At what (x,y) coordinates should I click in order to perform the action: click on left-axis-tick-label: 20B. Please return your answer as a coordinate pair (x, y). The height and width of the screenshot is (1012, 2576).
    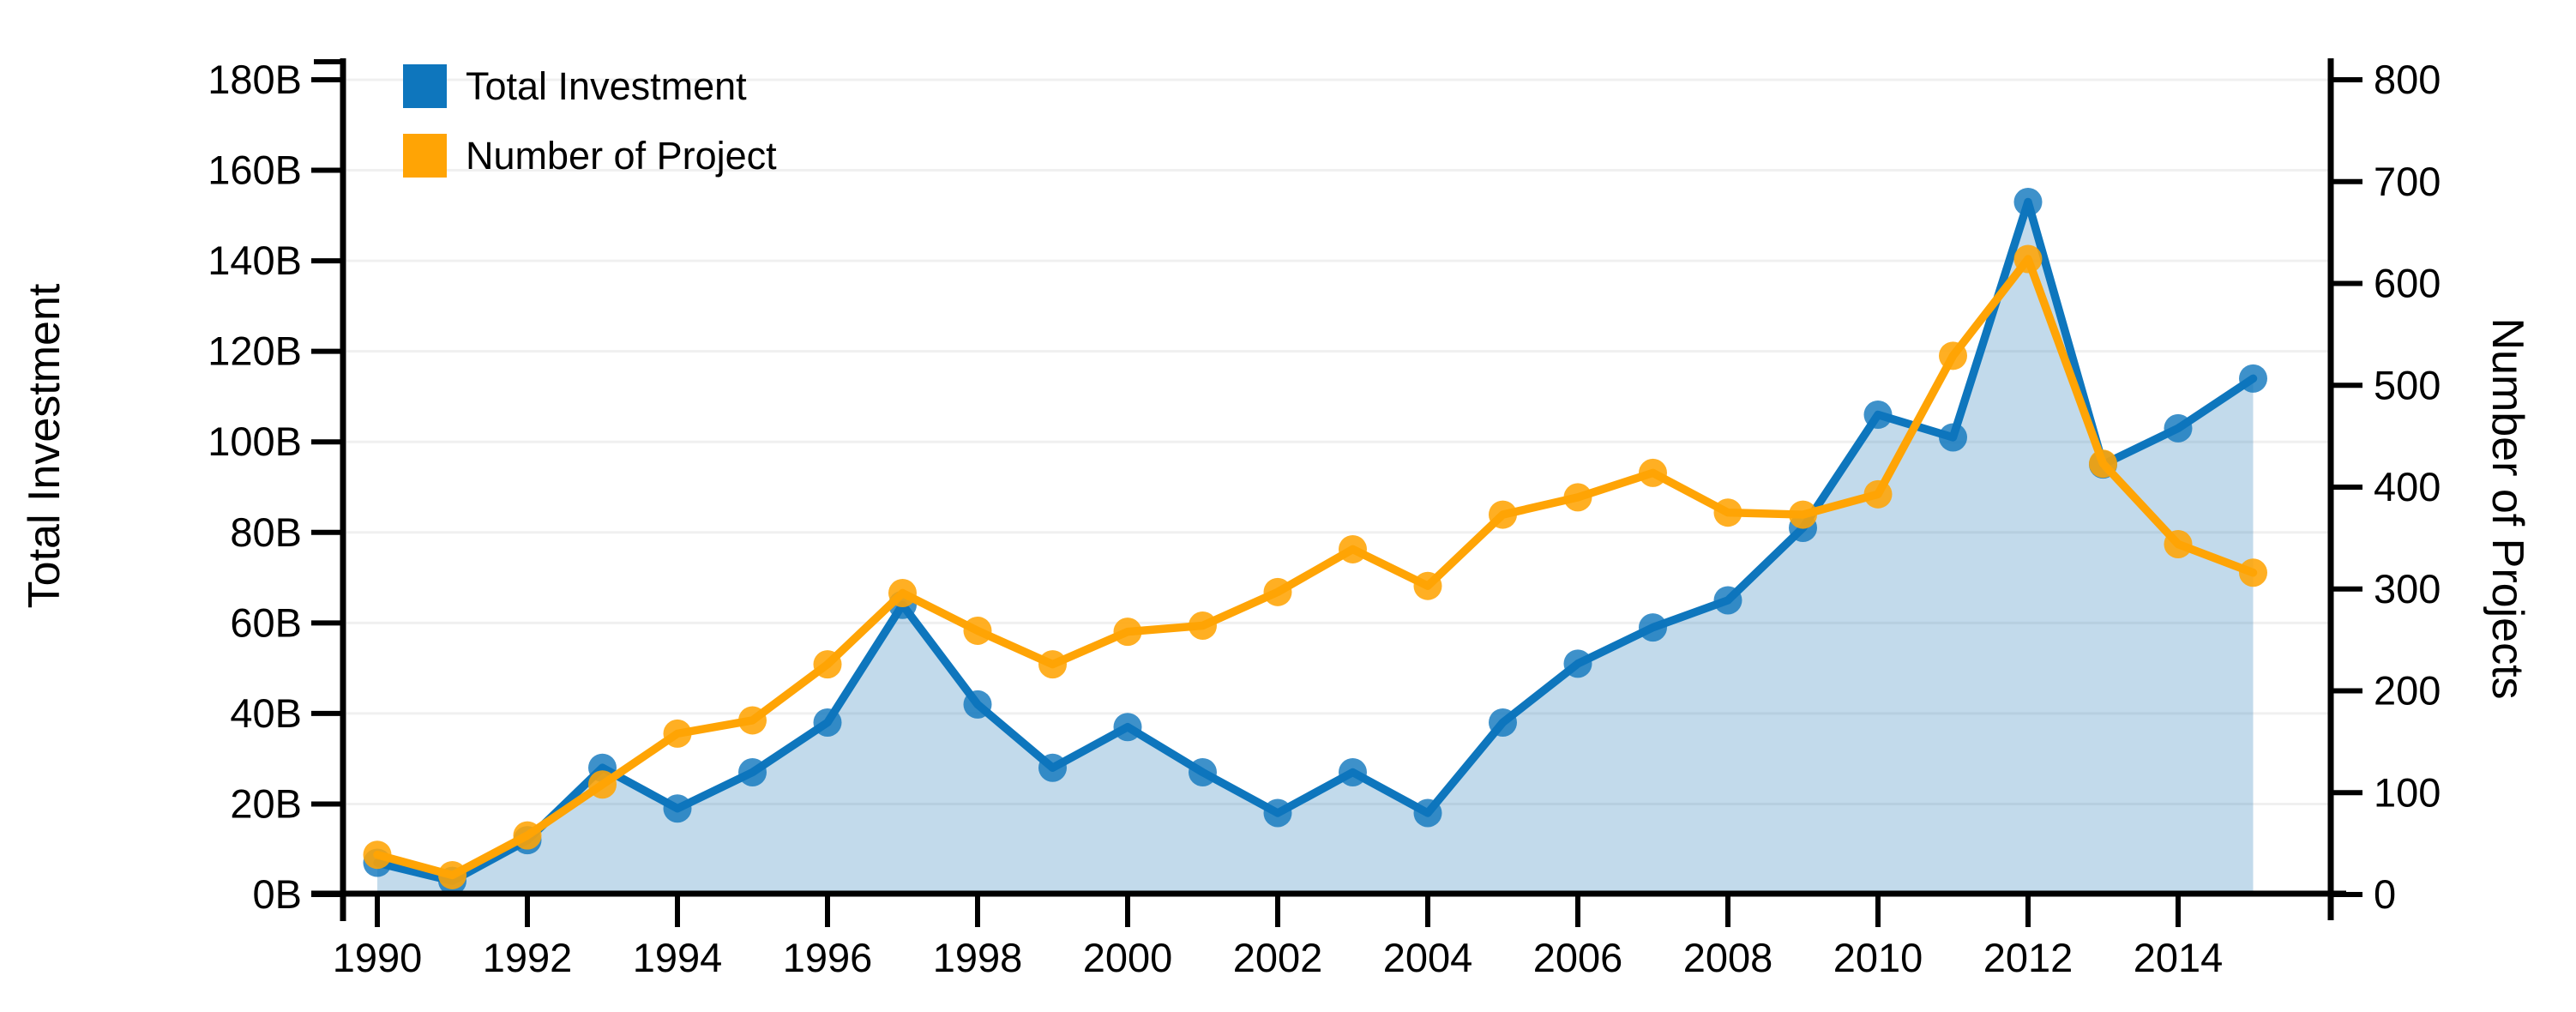
    Looking at the image, I should click on (266, 803).